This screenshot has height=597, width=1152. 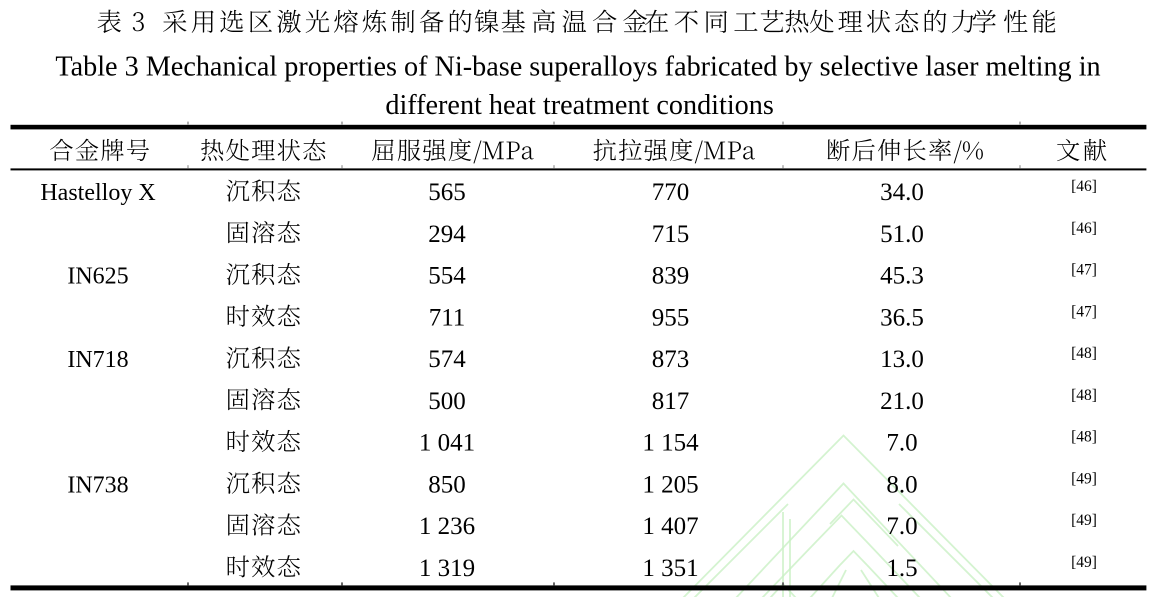 I want to click on svg-text: 565, so click(x=447, y=192).